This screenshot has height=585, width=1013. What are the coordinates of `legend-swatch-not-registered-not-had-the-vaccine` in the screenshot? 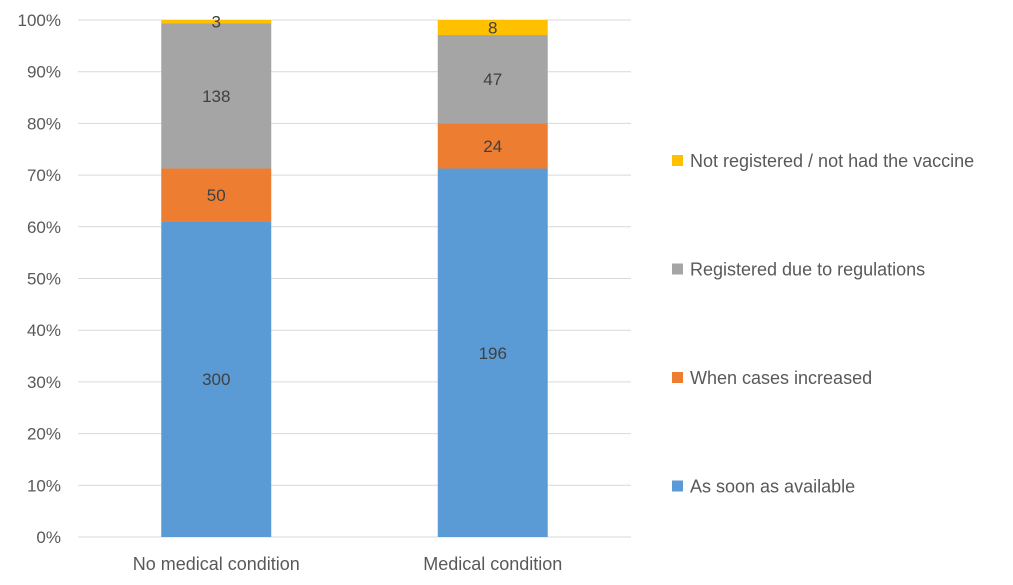 It's located at (677, 160).